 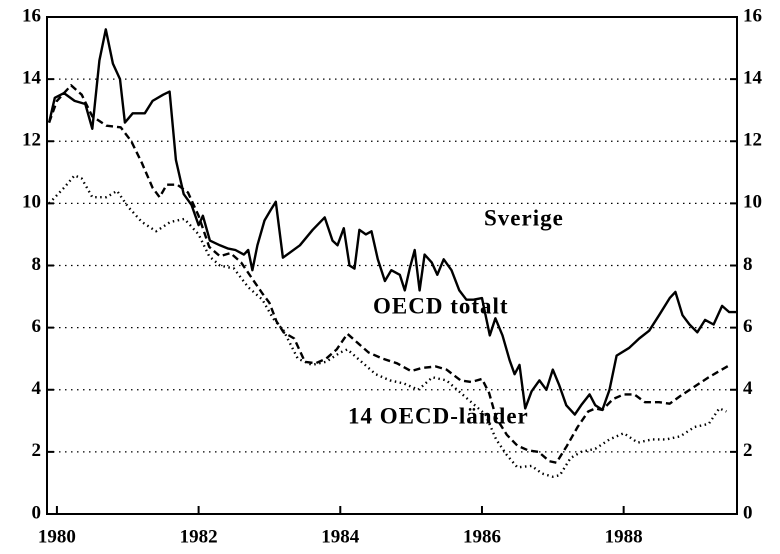 What do you see at coordinates (441, 305) in the screenshot?
I see `series-label: OECD totalt` at bounding box center [441, 305].